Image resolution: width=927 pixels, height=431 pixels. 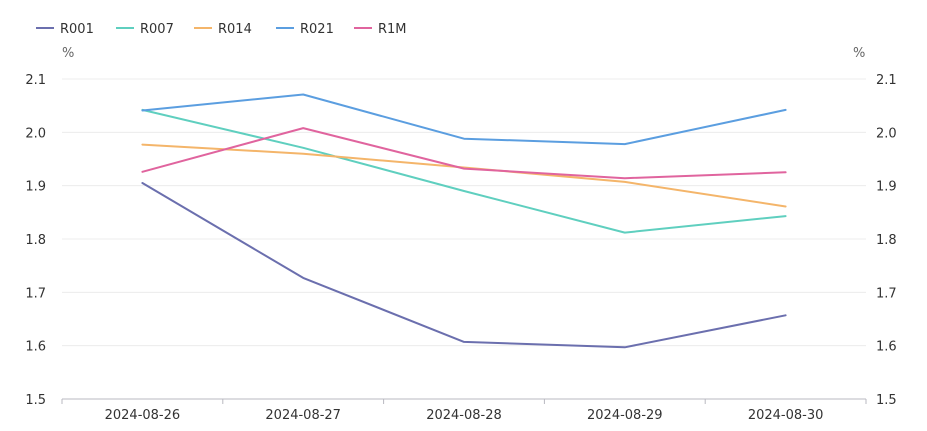 I want to click on legend-item-r014: R014, so click(x=223, y=29).